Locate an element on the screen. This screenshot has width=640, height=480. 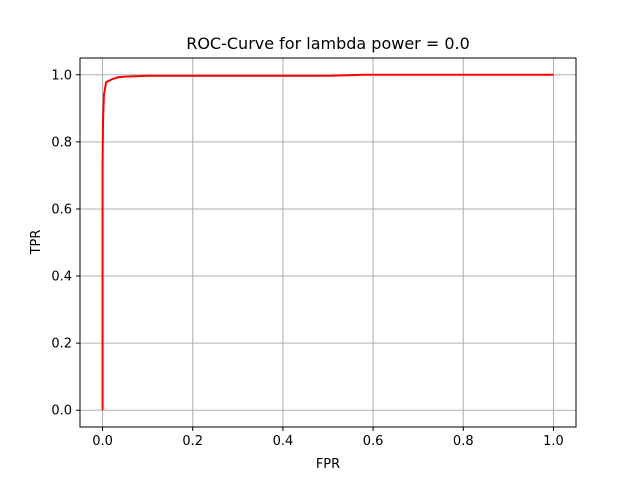
y-tick: 0.2 is located at coordinates (65, 344).